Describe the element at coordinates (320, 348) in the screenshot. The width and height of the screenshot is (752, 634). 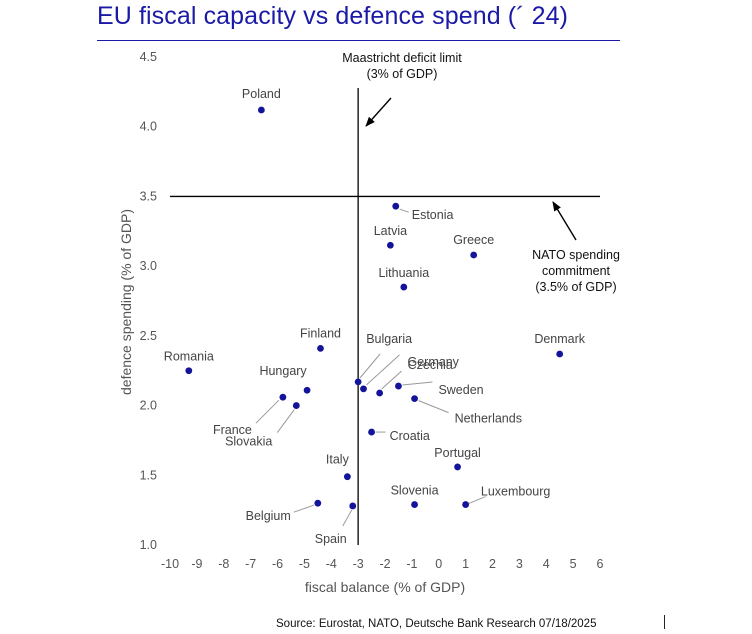
I see `point-finland` at that location.